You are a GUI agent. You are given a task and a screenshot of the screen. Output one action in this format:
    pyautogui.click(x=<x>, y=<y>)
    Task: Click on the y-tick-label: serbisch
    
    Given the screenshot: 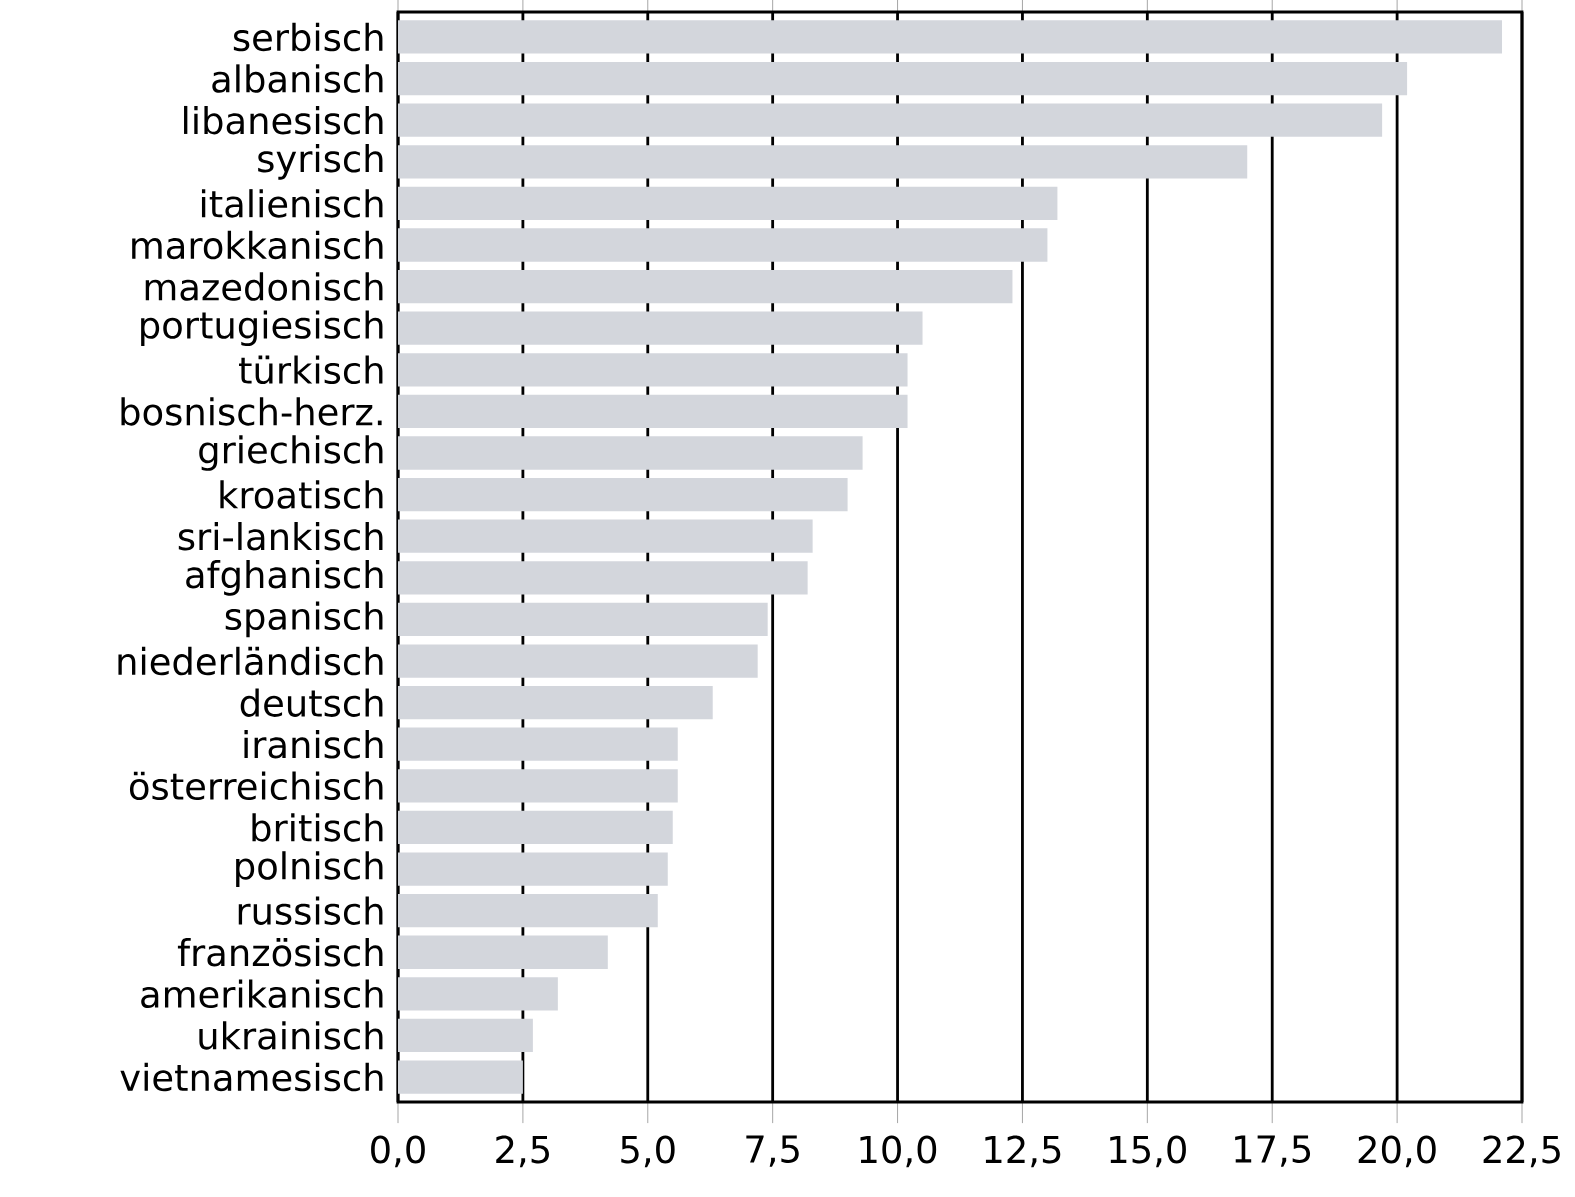 What is the action you would take?
    pyautogui.click(x=308, y=37)
    